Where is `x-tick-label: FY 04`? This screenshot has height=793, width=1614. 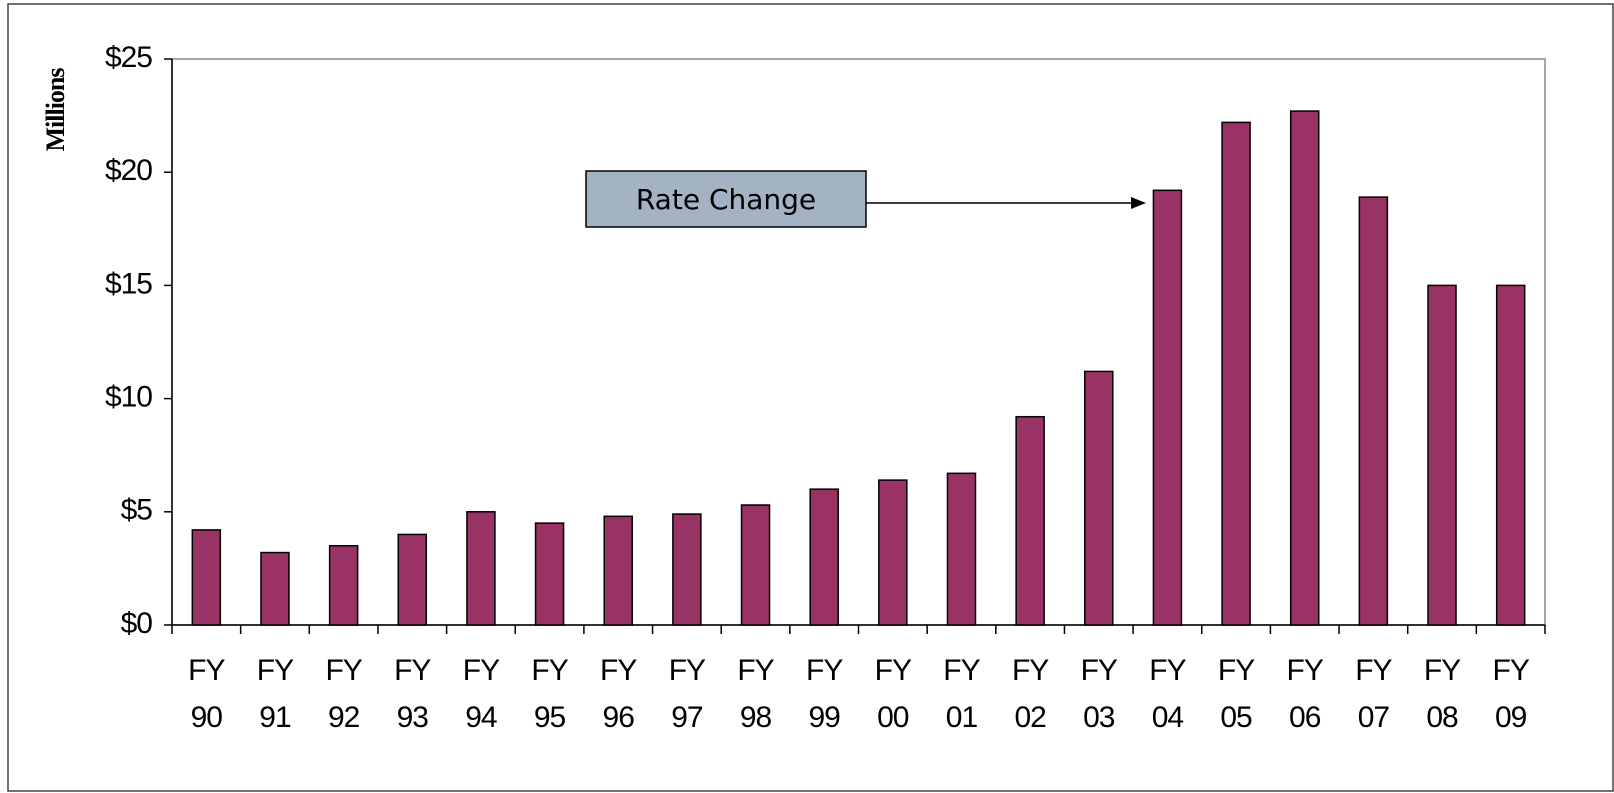
x-tick-label: FY 04 is located at coordinates (1167, 694).